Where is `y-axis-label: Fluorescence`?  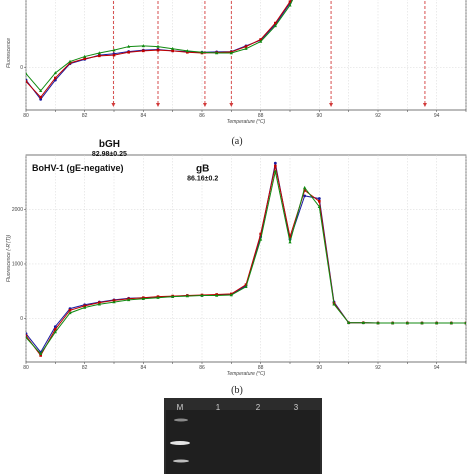 y-axis-label: Fluorescence is located at coordinates (9, 53).